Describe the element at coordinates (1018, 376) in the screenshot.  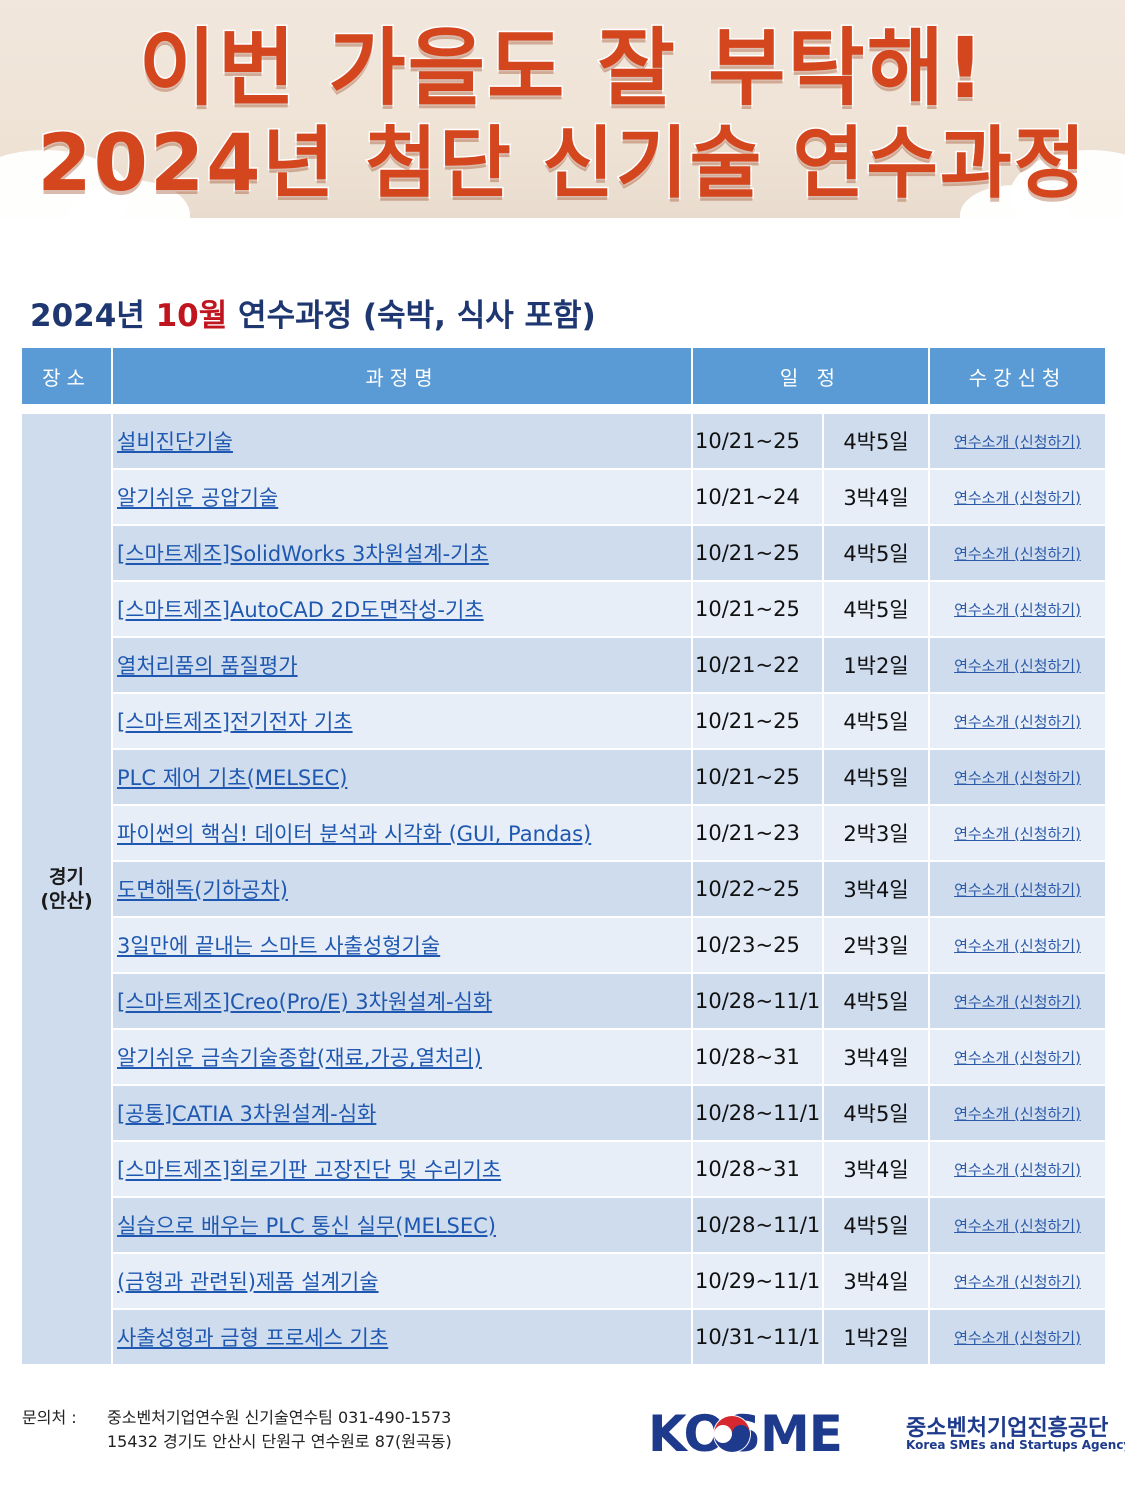
I see `header-apply: 수강신청` at that location.